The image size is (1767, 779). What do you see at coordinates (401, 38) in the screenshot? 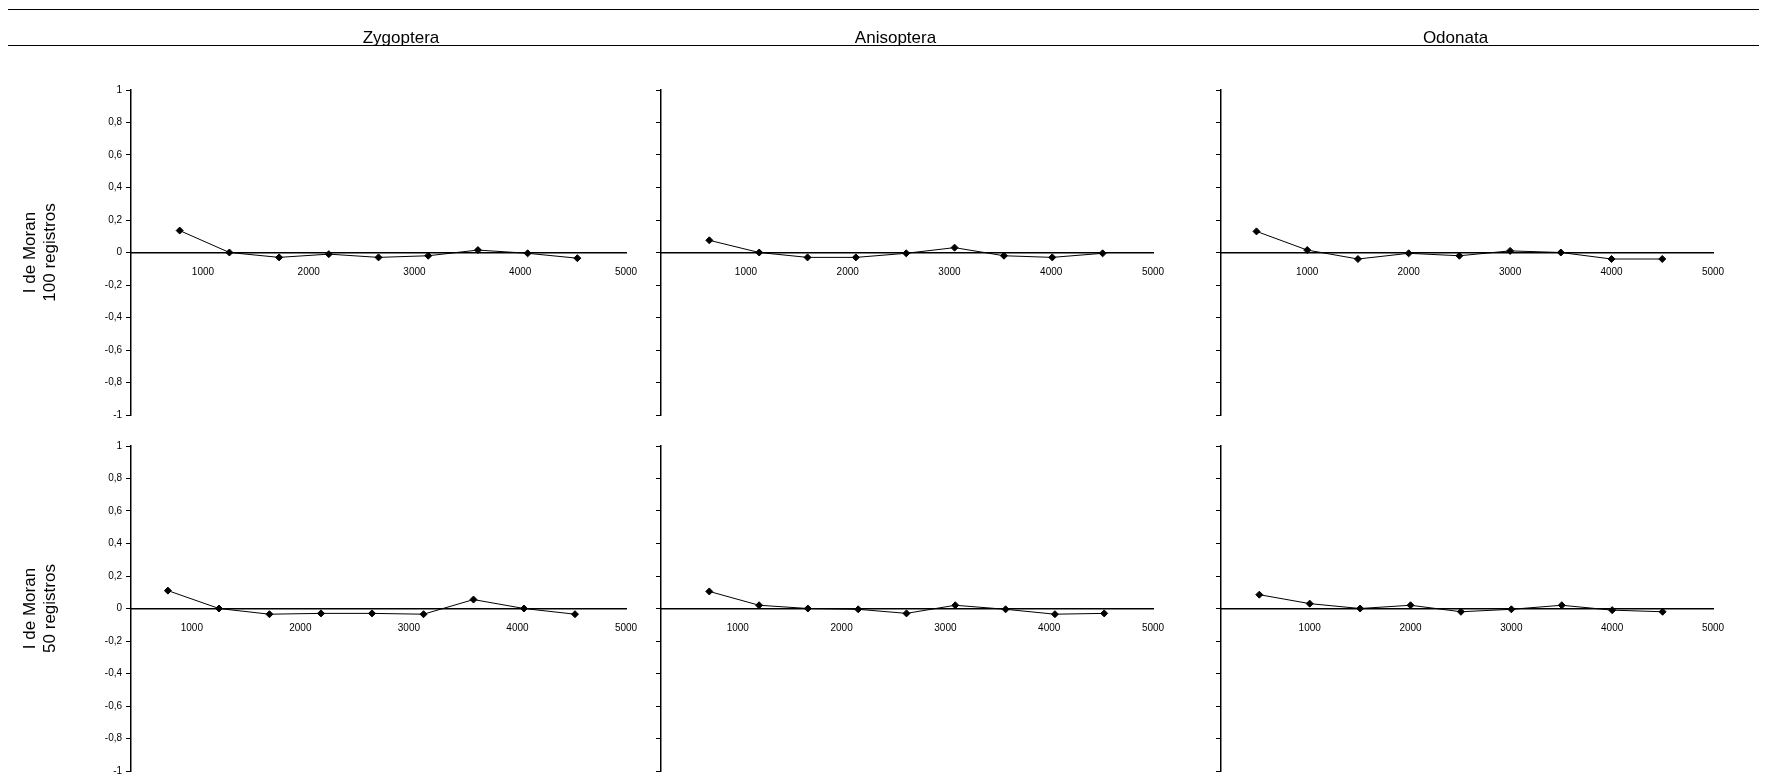
I see `chart-title: Zygoptera` at bounding box center [401, 38].